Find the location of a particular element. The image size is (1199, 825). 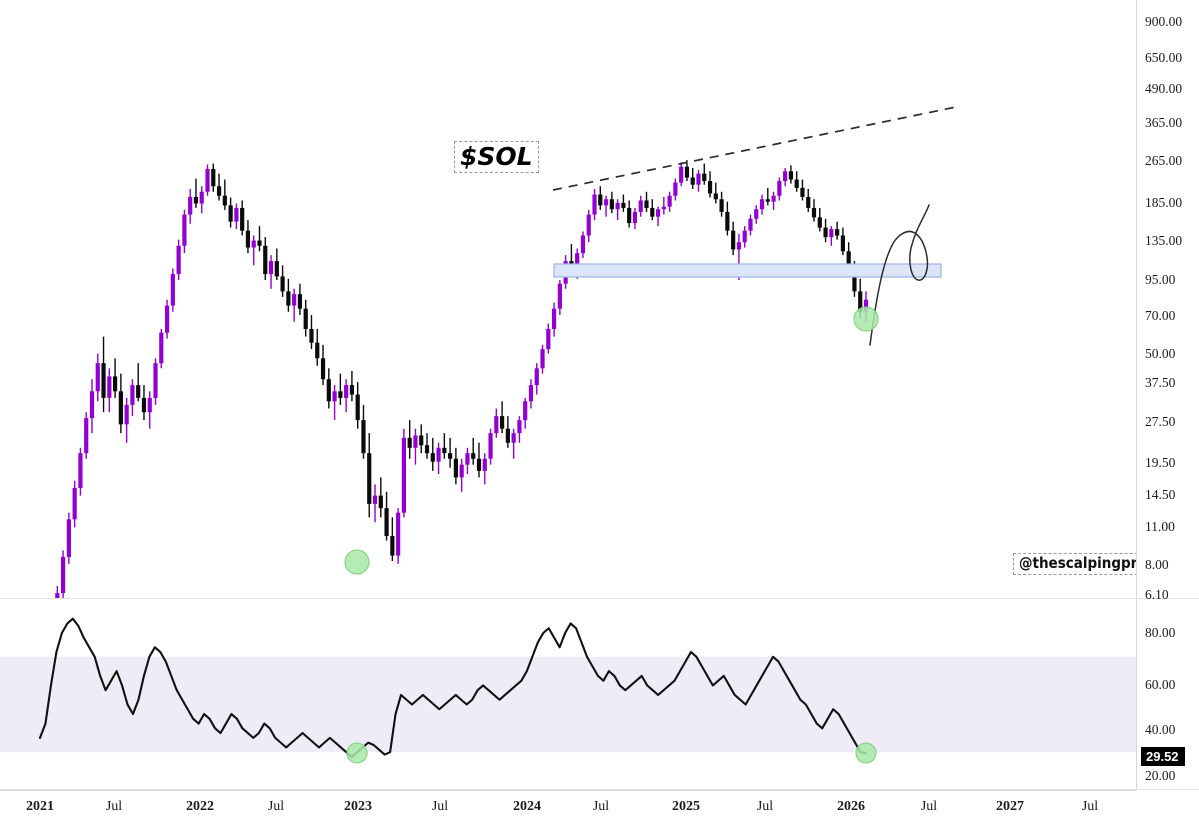

time-axis-year: 2022 is located at coordinates (200, 806).